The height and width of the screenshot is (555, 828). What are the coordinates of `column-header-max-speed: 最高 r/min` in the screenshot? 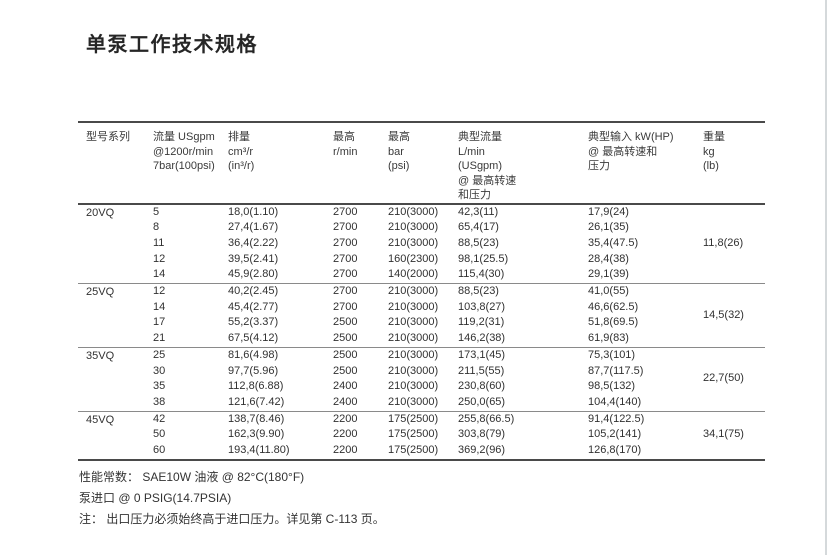 It's located at (345, 144).